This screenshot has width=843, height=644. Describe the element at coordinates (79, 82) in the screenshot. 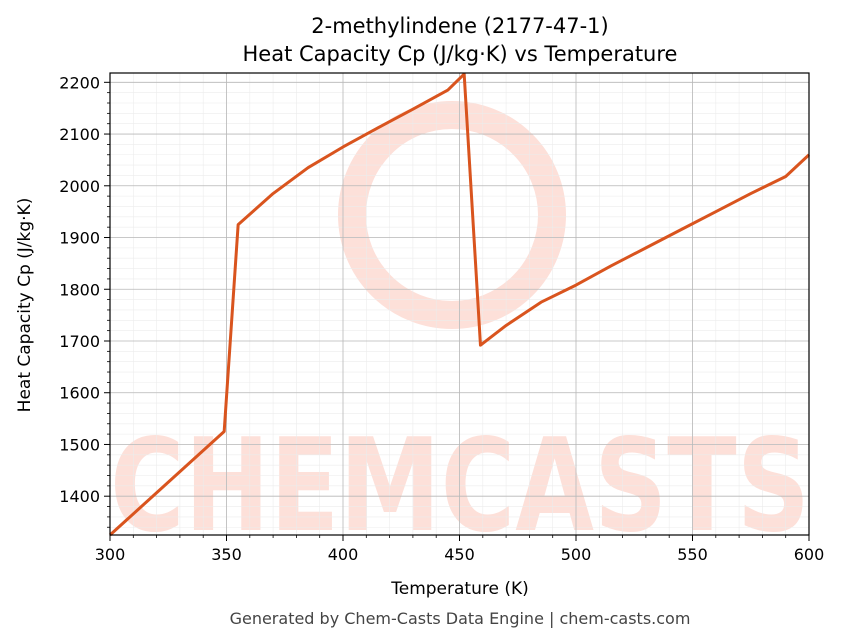

I see `y-tick-label: 2200` at that location.